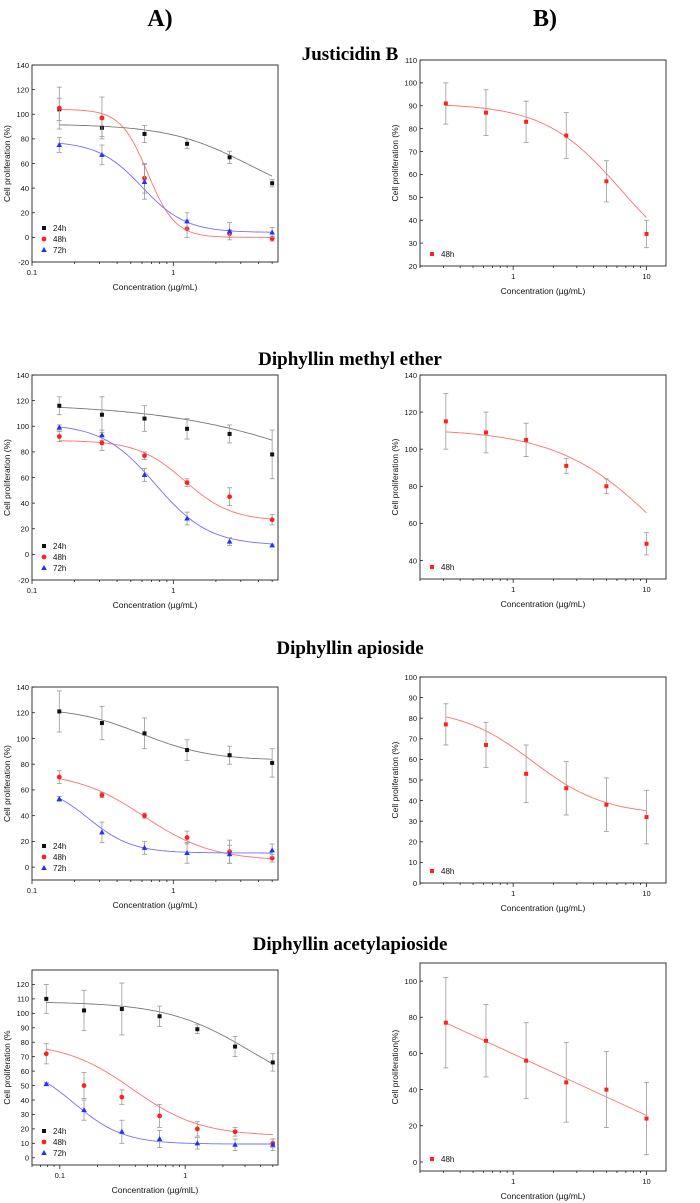  What do you see at coordinates (84, 1110) in the screenshot?
I see `point-72h: 72h: 0.16 → 33` at bounding box center [84, 1110].